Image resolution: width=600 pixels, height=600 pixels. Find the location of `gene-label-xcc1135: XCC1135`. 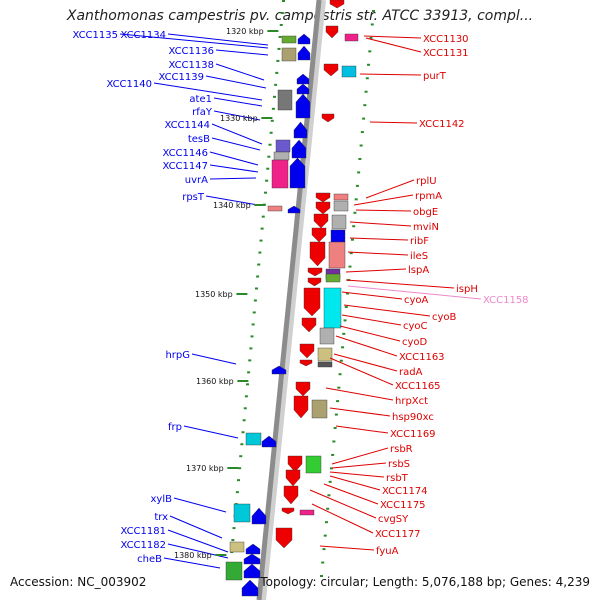

gene-label-xcc1135: XCC1135 is located at coordinates (95, 35).